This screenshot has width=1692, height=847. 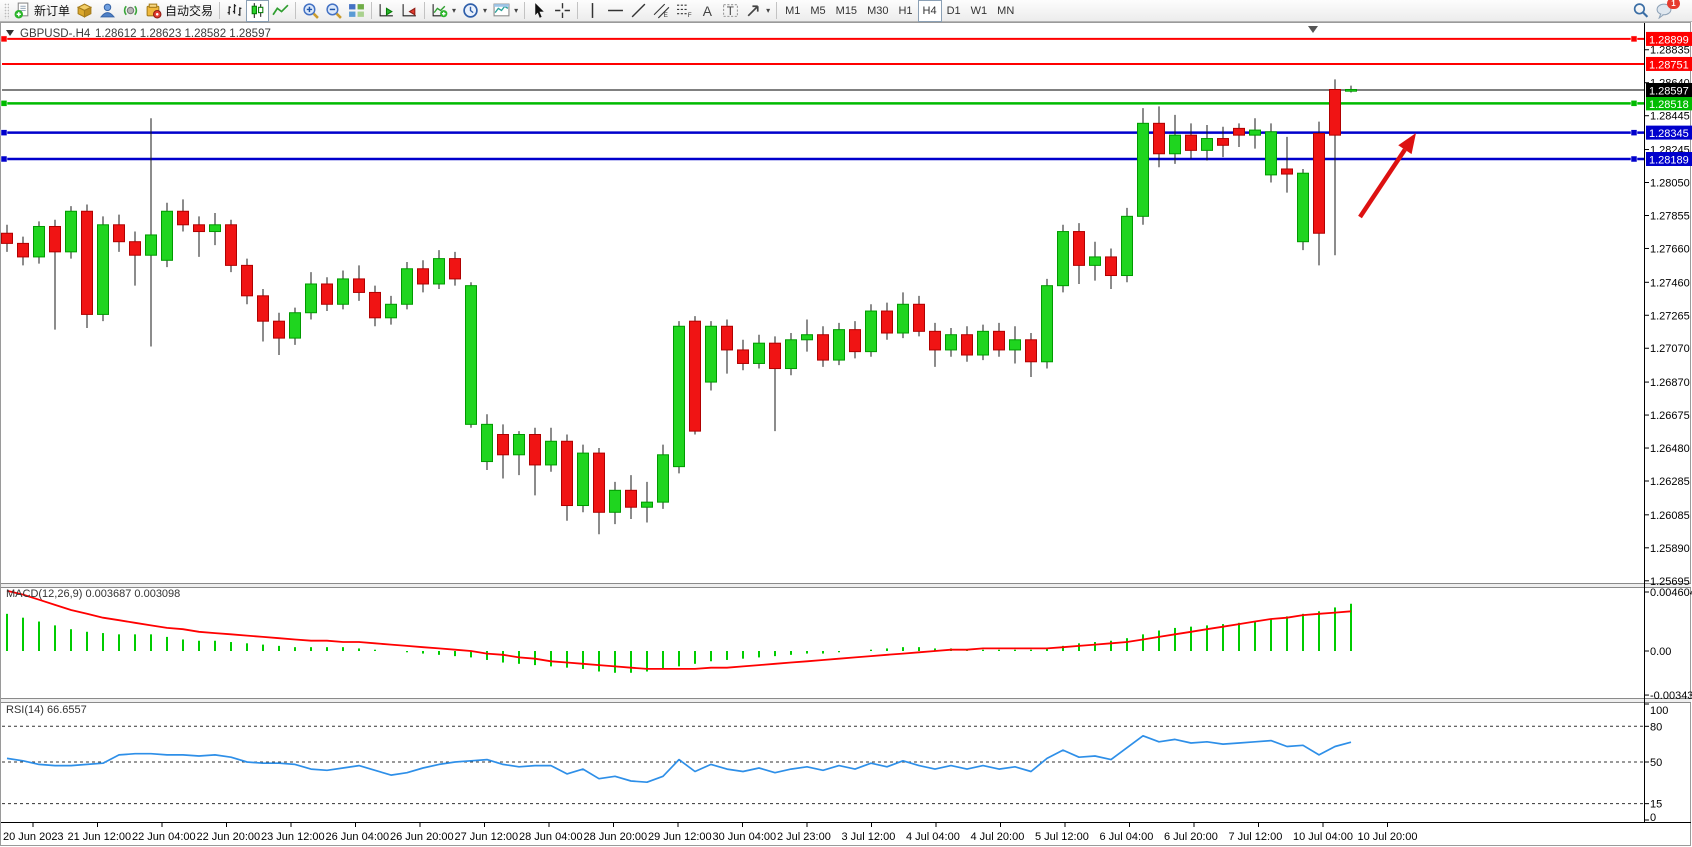 What do you see at coordinates (220, 10) in the screenshot?
I see `toolbar-separator` at bounding box center [220, 10].